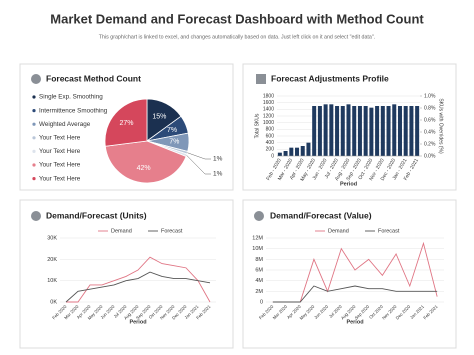 The width and height of the screenshot is (474, 355). I want to click on y-tick-label: 1600, so click(268, 103).